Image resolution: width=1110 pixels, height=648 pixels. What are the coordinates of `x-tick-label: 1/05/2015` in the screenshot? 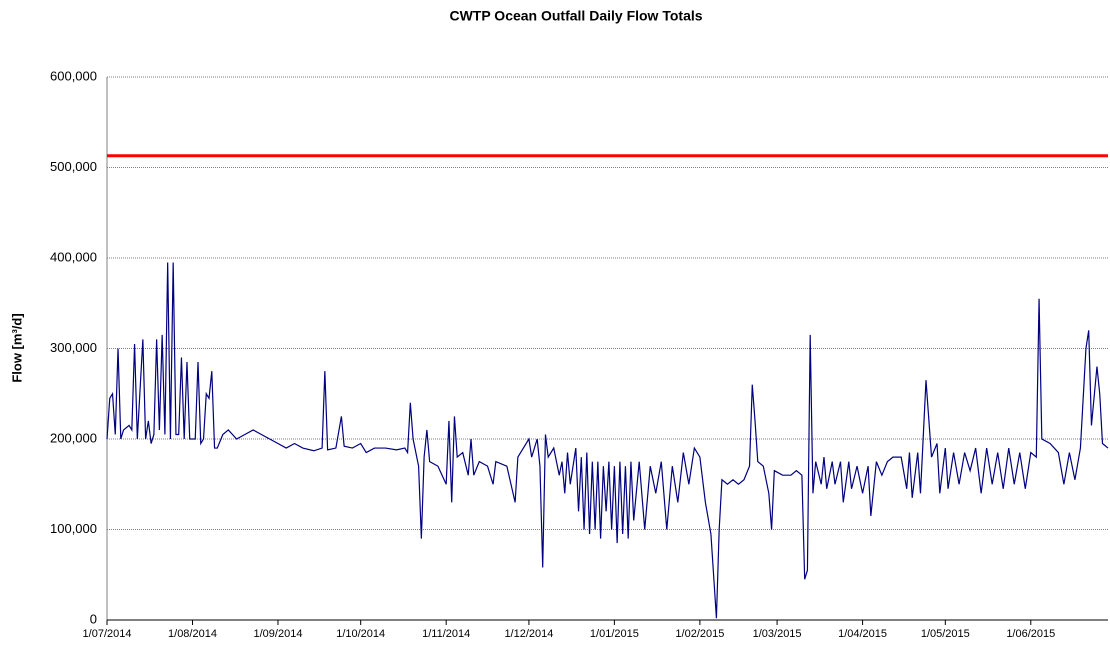 It's located at (945, 634).